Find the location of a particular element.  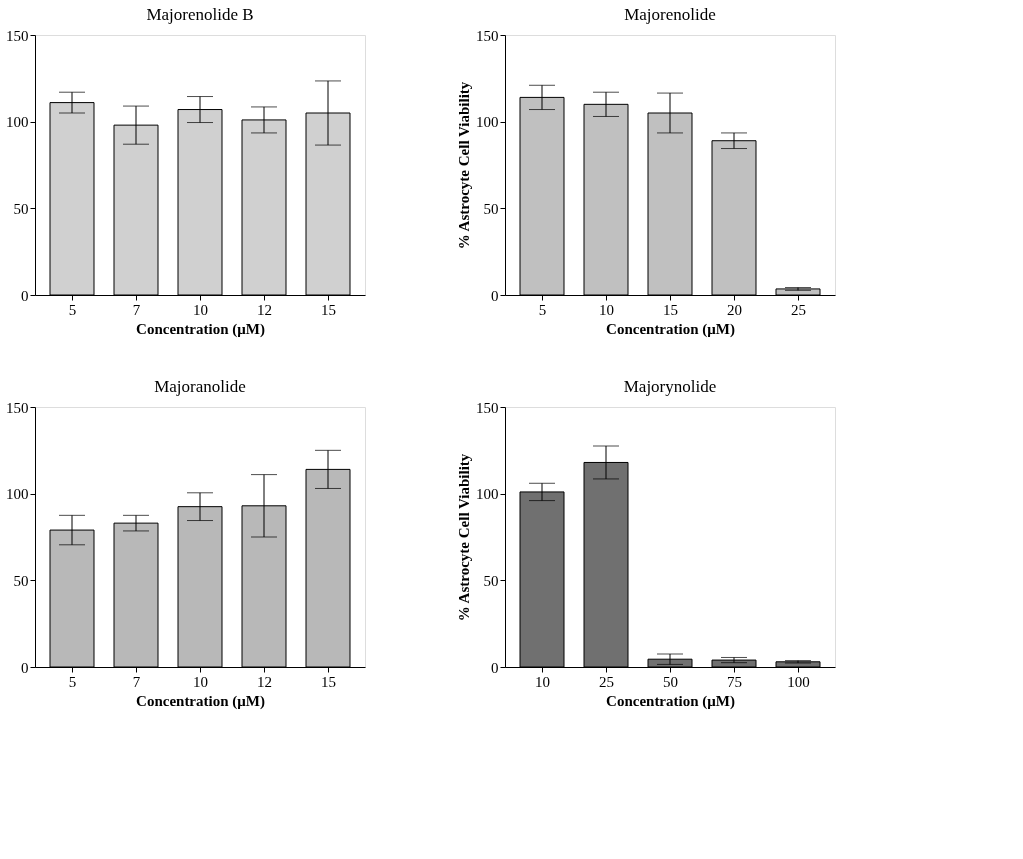

x-tick-label: 20 is located at coordinates (734, 309).